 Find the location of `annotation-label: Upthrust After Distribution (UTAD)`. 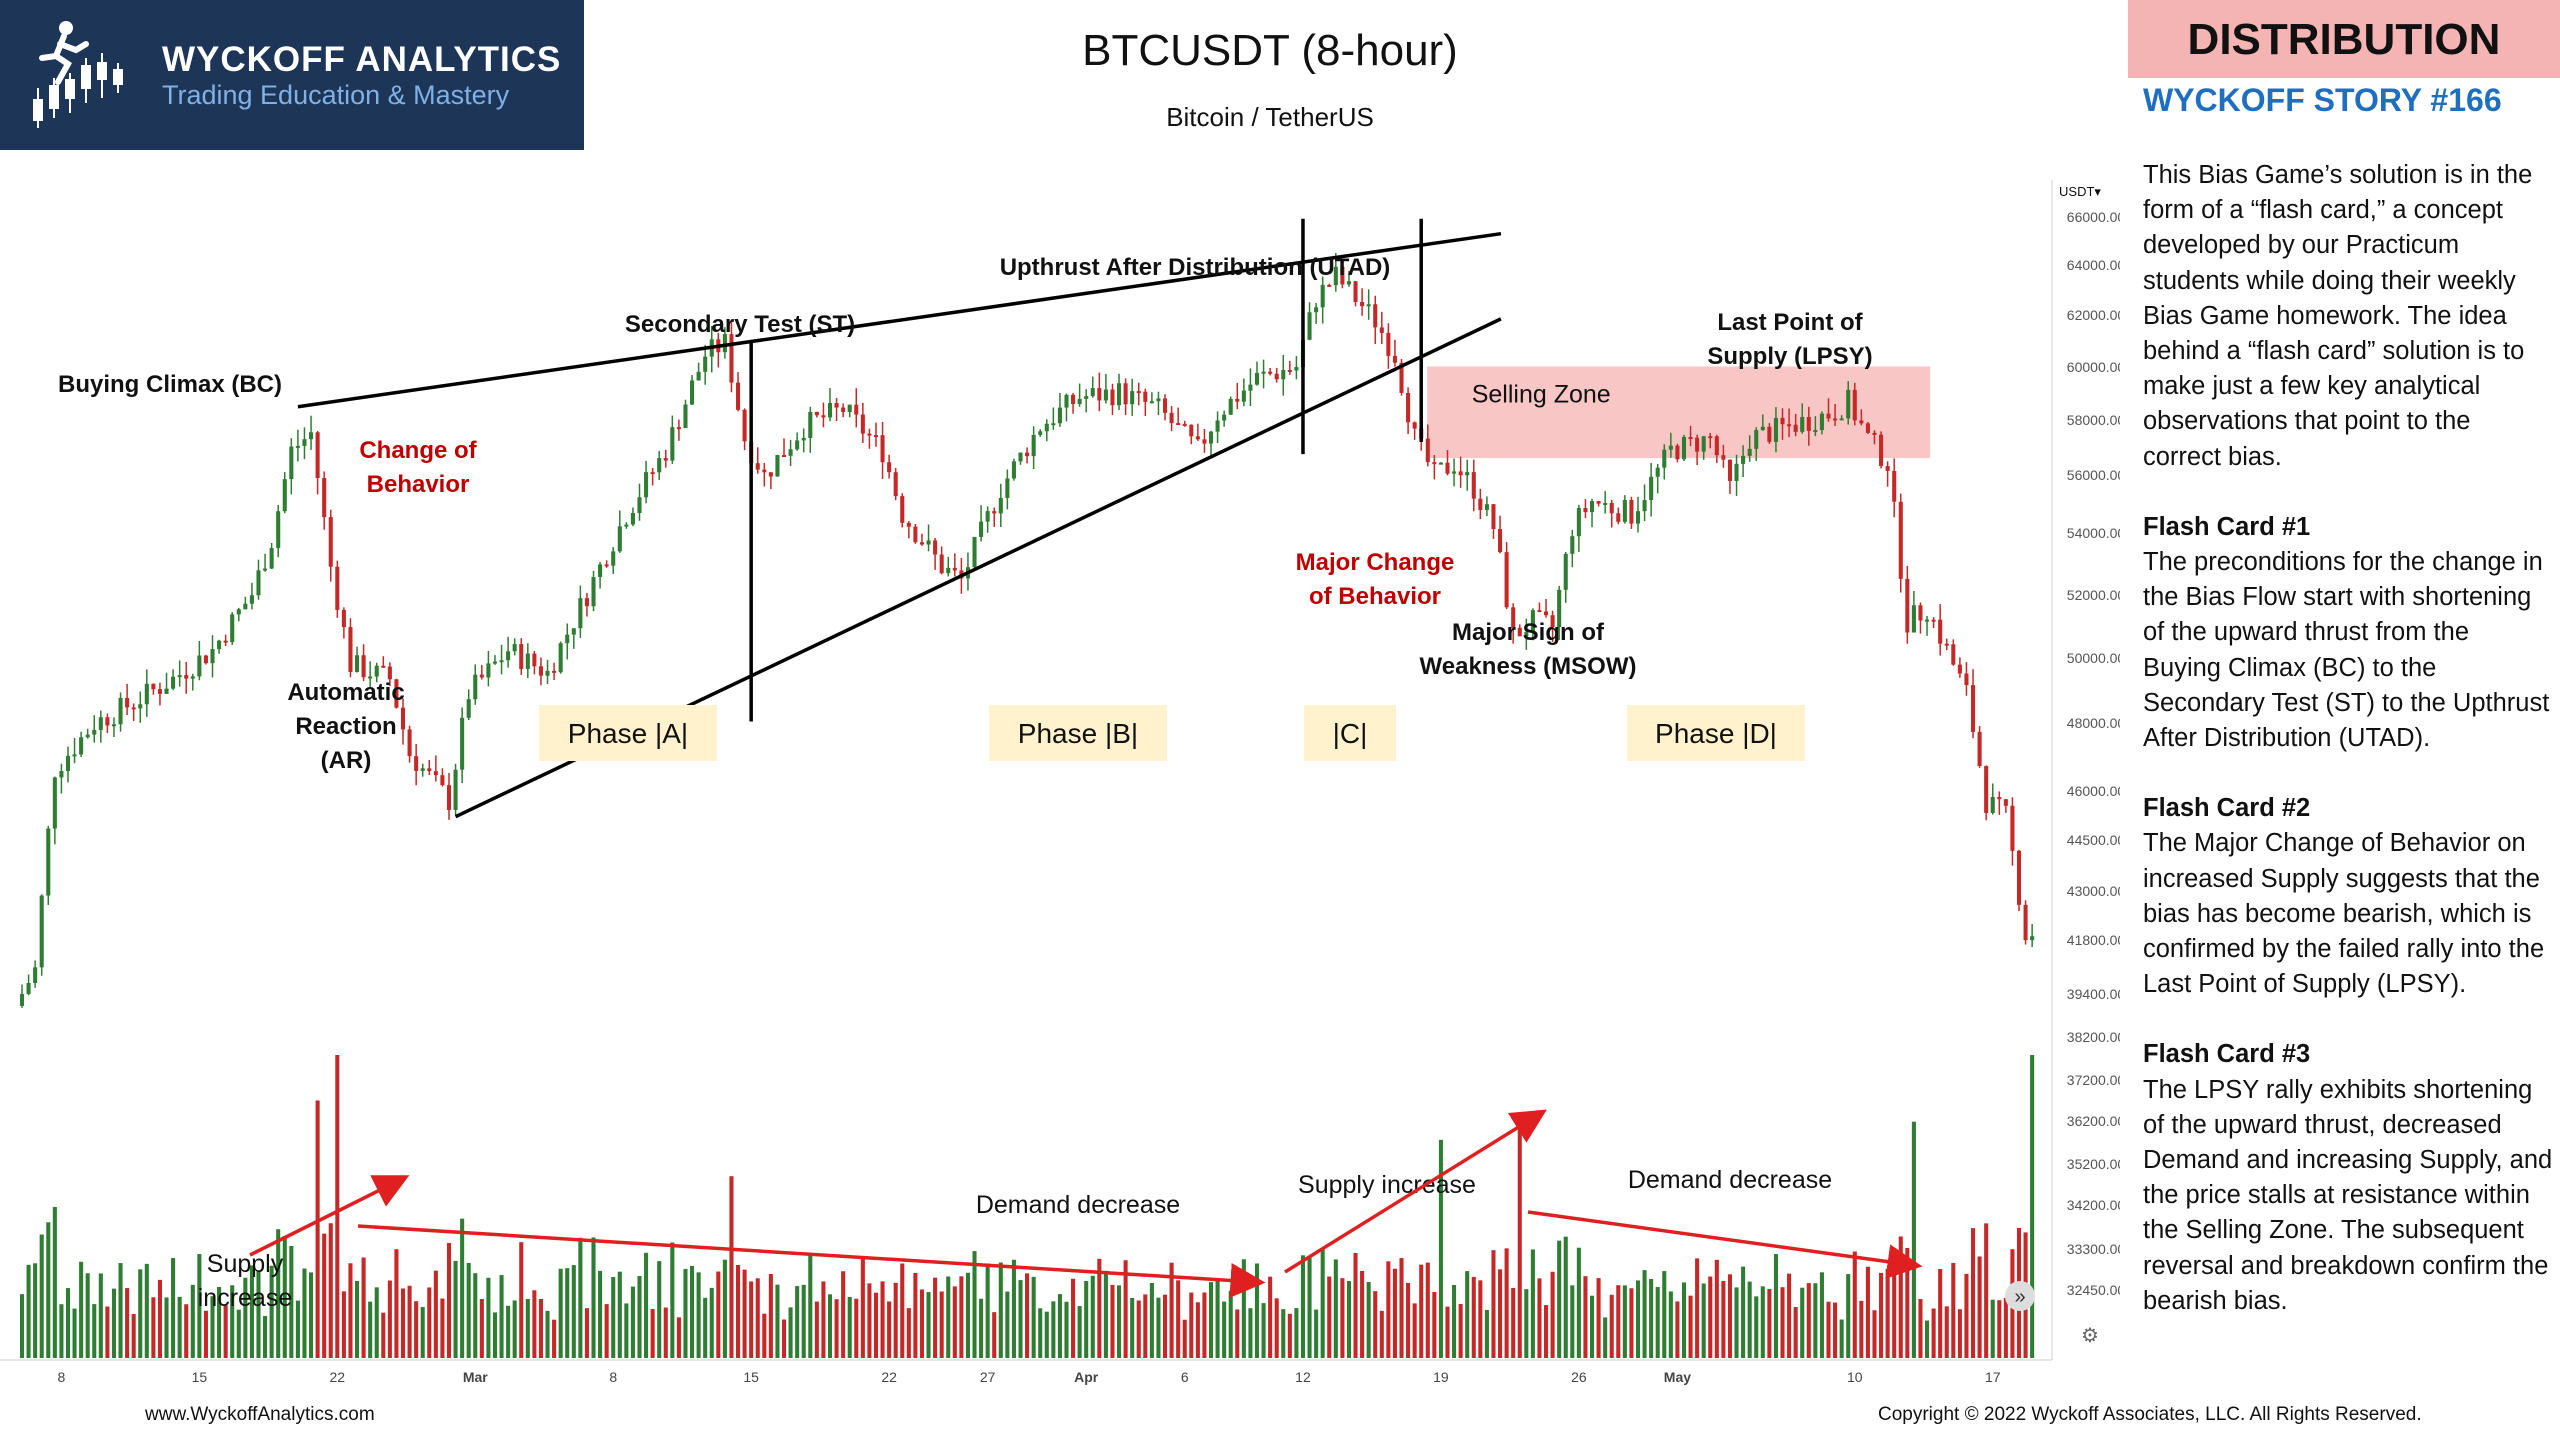

annotation-label: Upthrust After Distribution (UTAD) is located at coordinates (1195, 267).